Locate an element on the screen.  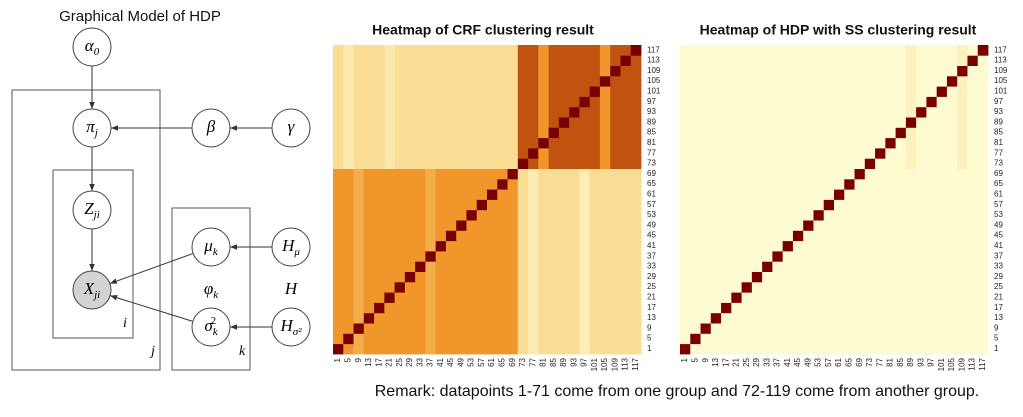
node is located at coordinates (92, 47).